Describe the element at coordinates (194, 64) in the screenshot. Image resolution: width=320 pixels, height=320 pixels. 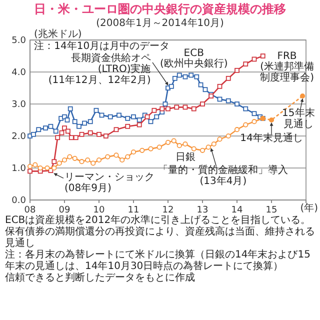
I see `annotation: (欧州中央銀行)` at that location.